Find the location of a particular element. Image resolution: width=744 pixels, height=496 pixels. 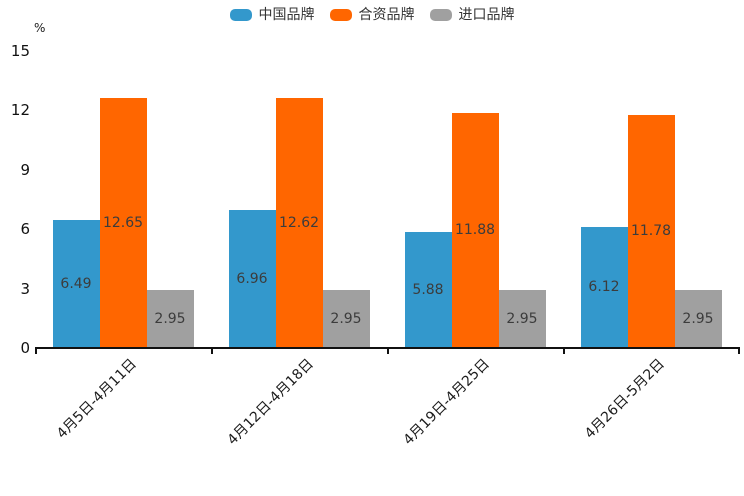

x-axis-category-label: 4月12日-4月18日 is located at coordinates (270, 402).